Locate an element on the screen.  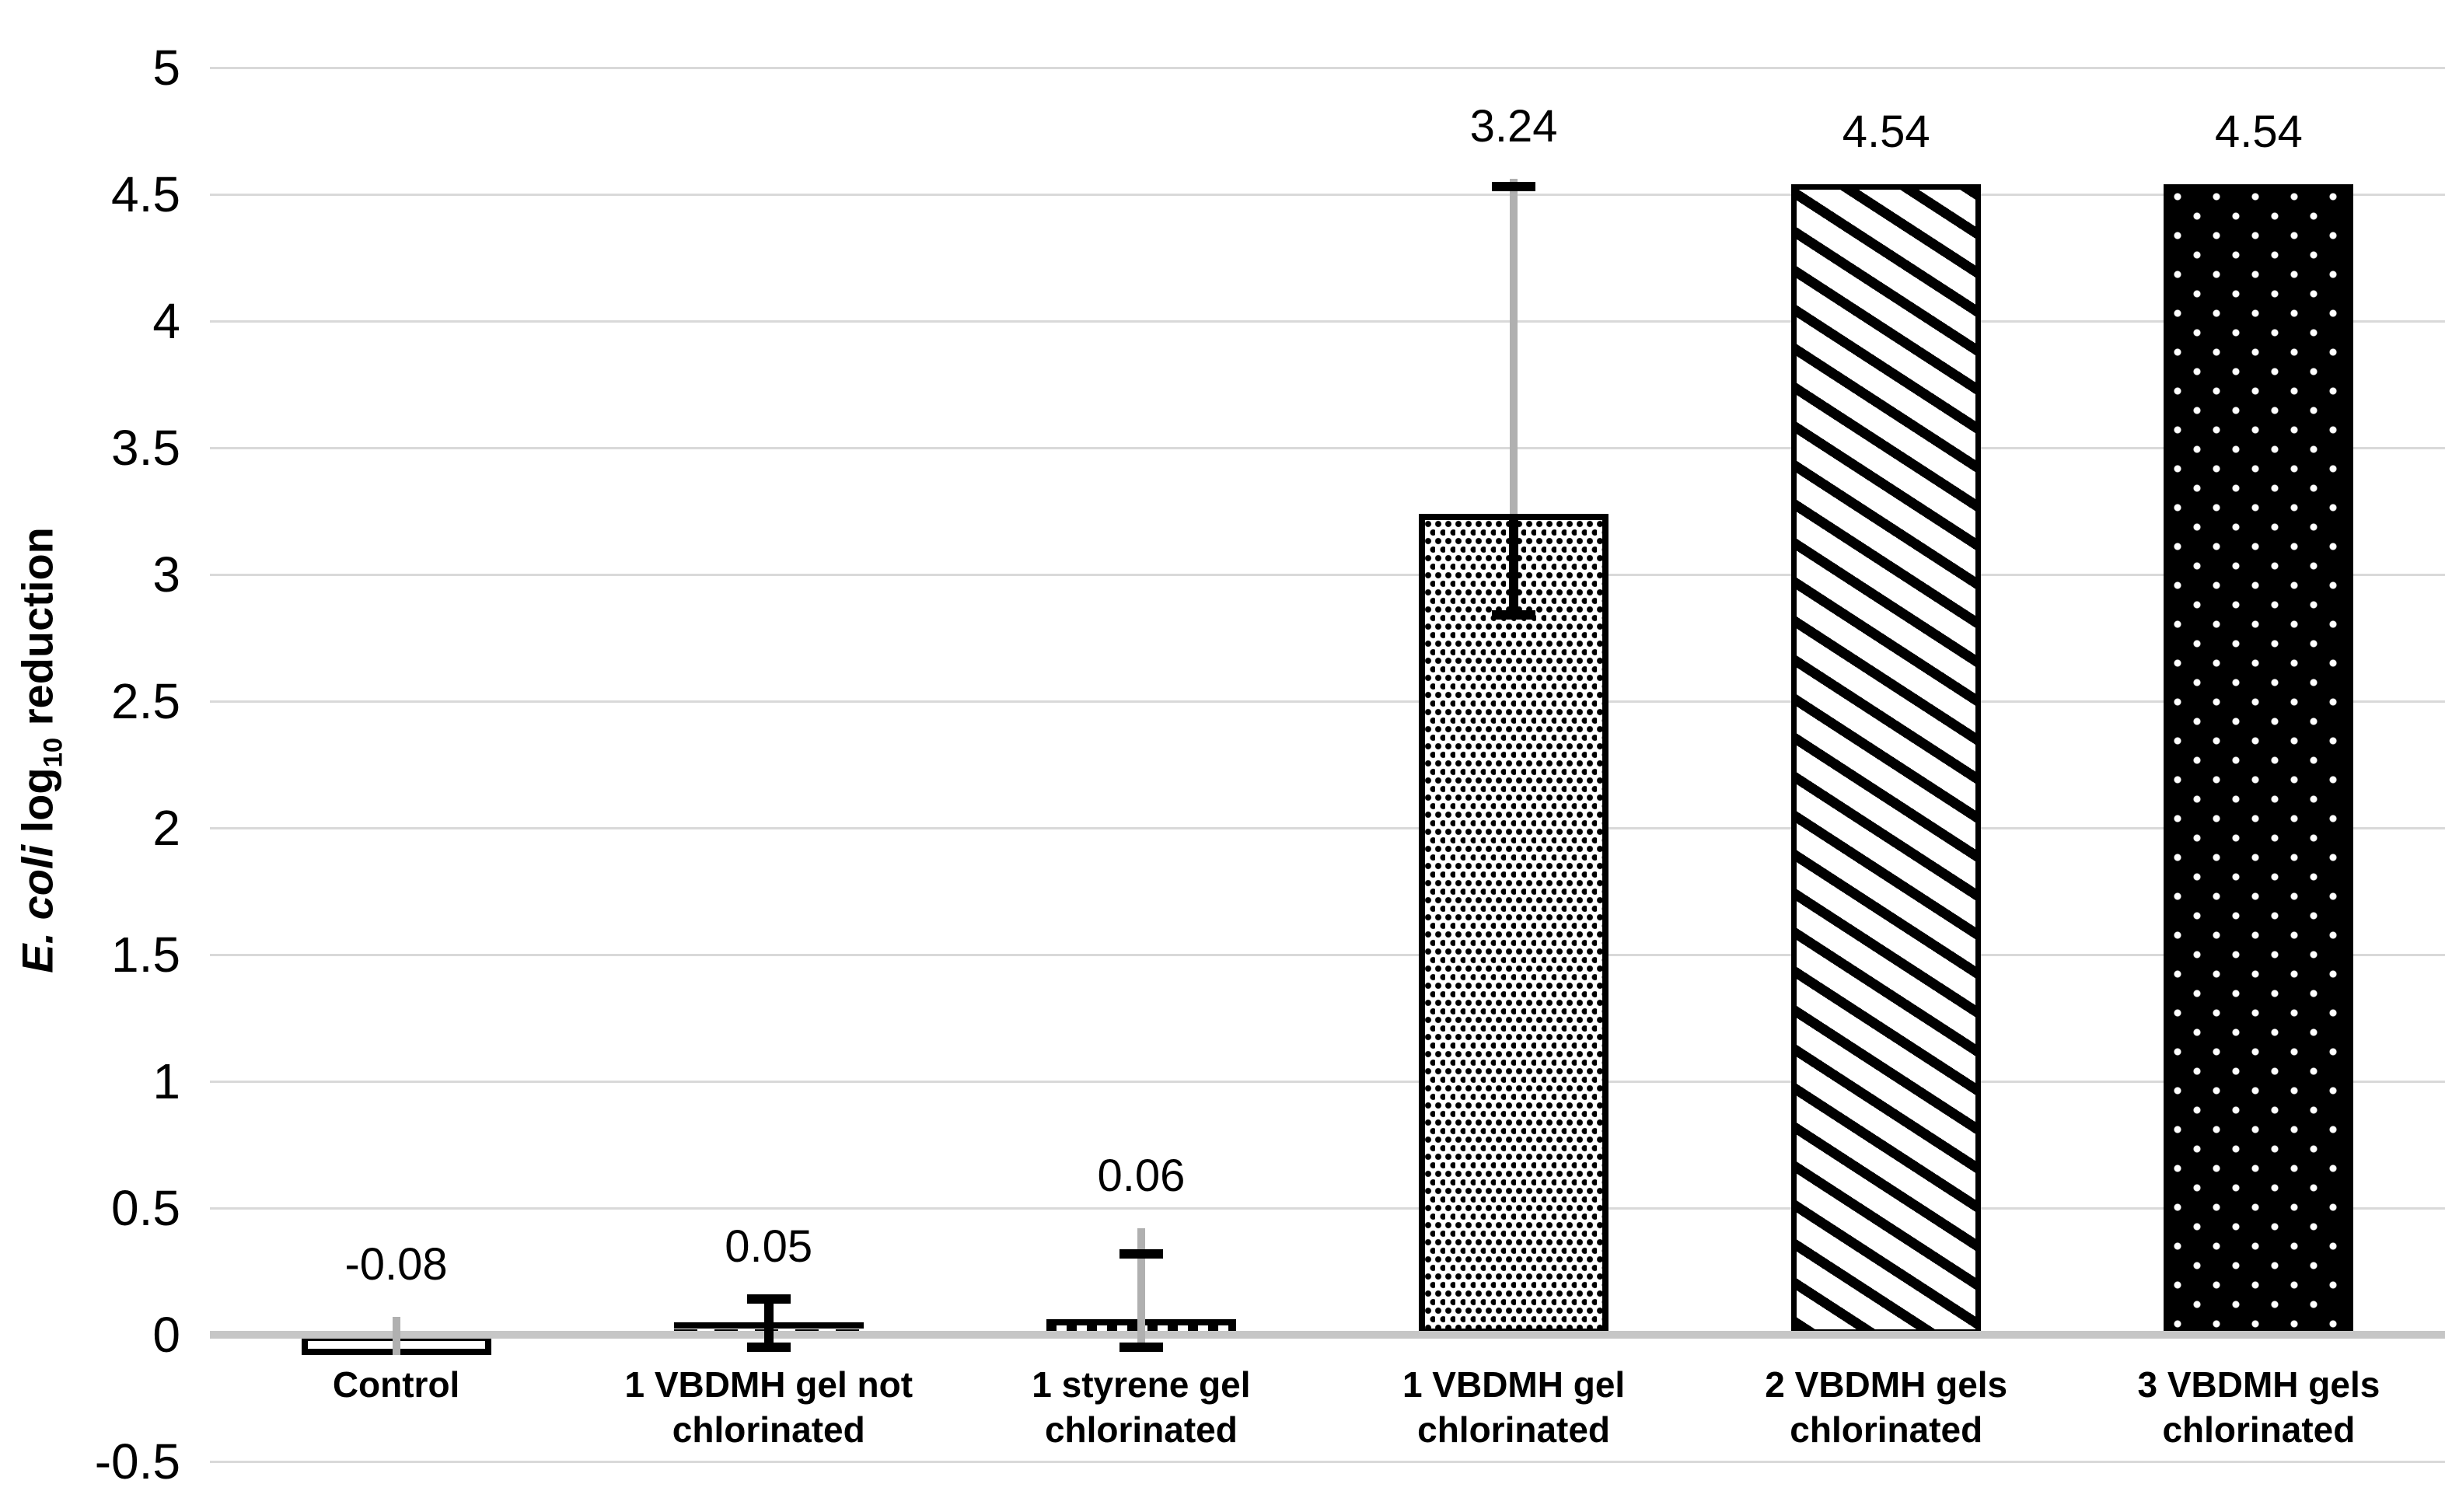
y-tick-label: 3 is located at coordinates (166, 574).